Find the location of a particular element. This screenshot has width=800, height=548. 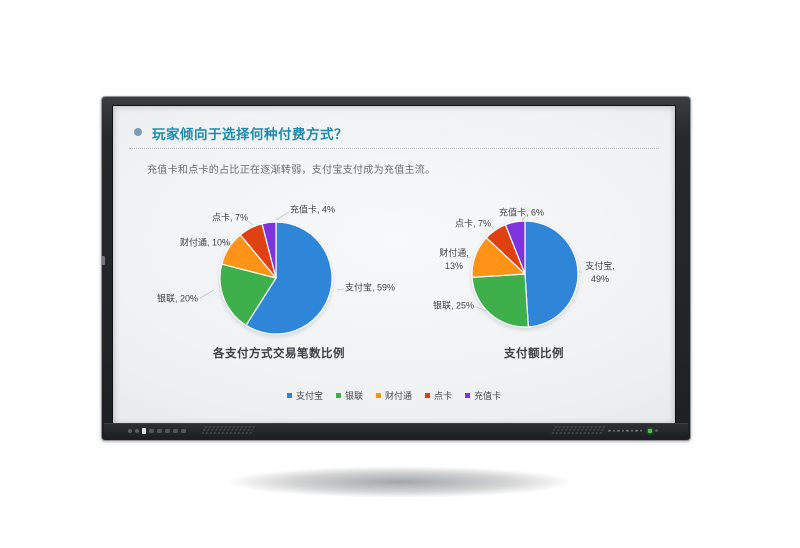

chart-title: 各支付方式交易笔数比例 is located at coordinates (279, 354).